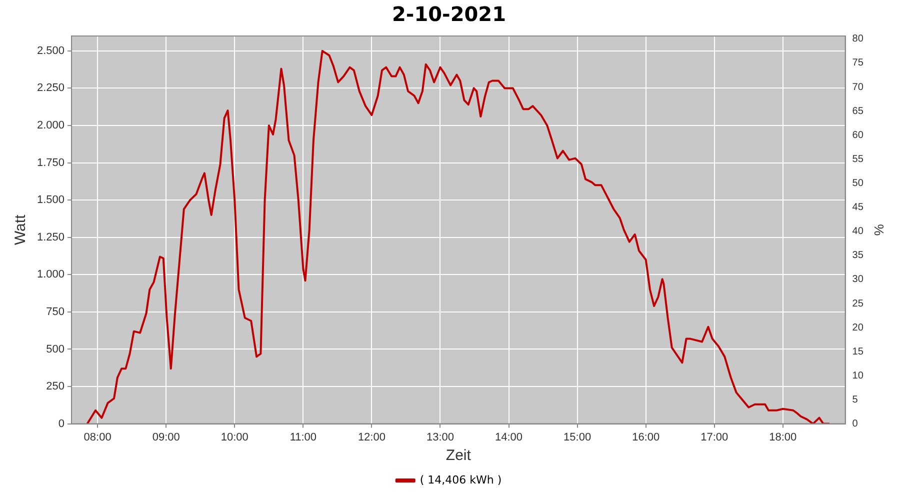 The image size is (900, 500). I want to click on x-tick-label: 11:00, so click(303, 437).